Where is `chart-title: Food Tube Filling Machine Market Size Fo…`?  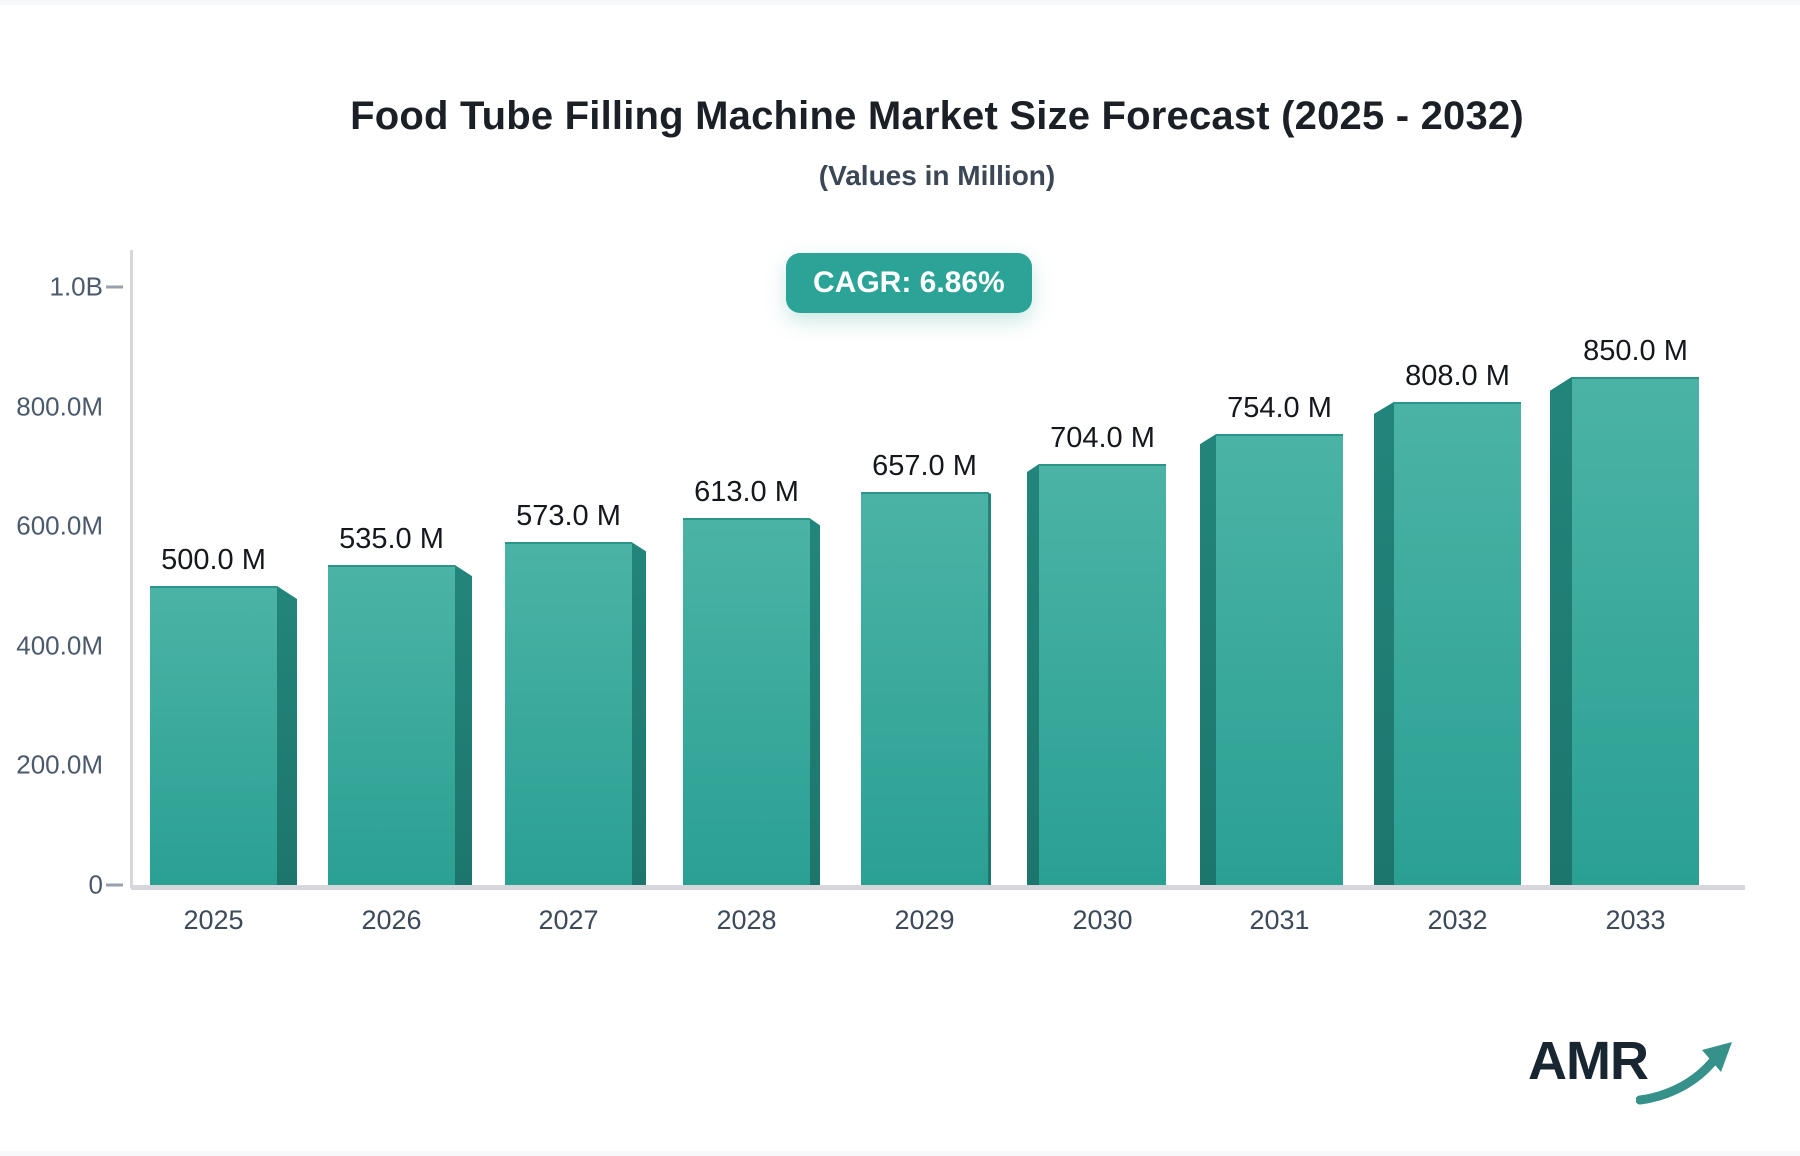
chart-title: Food Tube Filling Machine Market Size Fo… is located at coordinates (937, 116).